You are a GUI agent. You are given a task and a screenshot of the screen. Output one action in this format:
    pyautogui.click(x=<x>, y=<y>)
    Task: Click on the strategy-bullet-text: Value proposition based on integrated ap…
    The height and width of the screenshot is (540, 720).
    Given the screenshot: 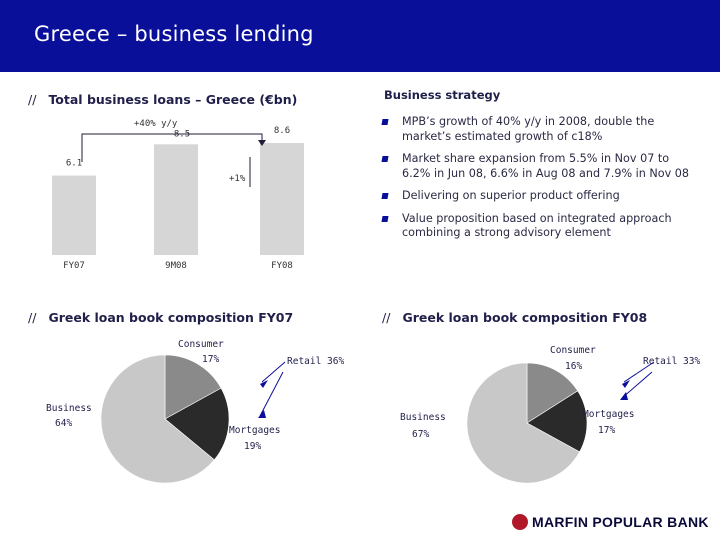 What is the action you would take?
    pyautogui.click(x=537, y=225)
    